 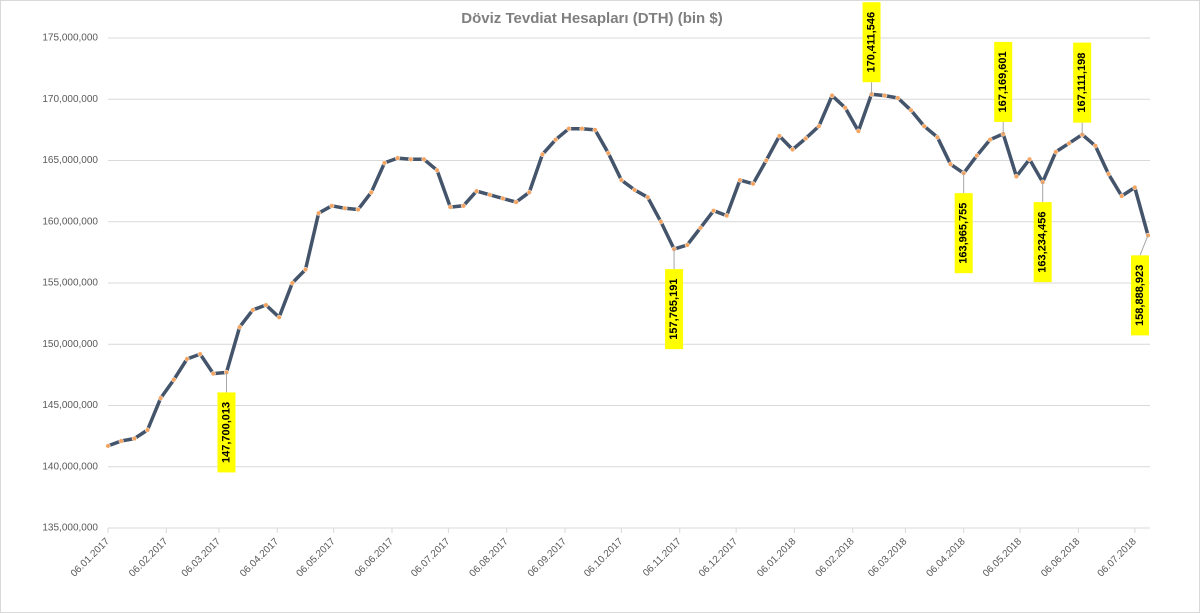 I want to click on y-tick-label: 135,000,000, so click(x=70, y=528).